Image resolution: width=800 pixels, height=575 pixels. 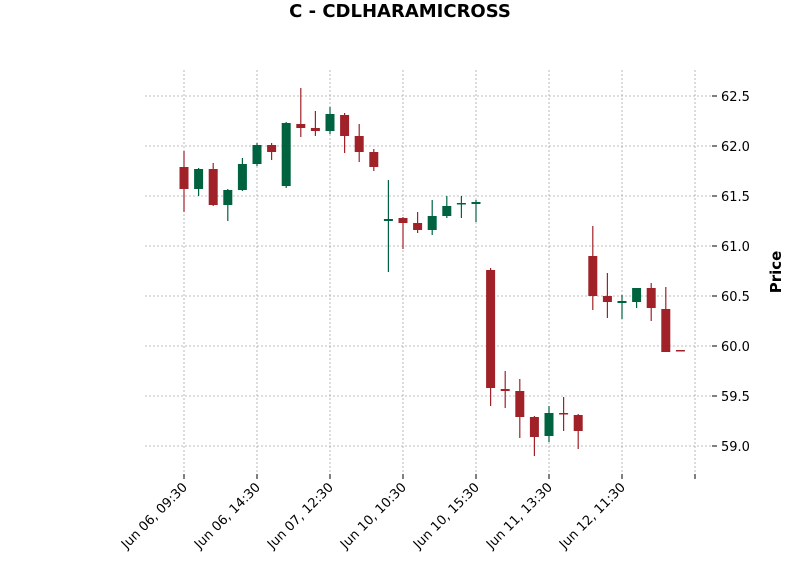 What do you see at coordinates (400, 11) in the screenshot?
I see `chart-title: C - CDLHARAMICROSS` at bounding box center [400, 11].